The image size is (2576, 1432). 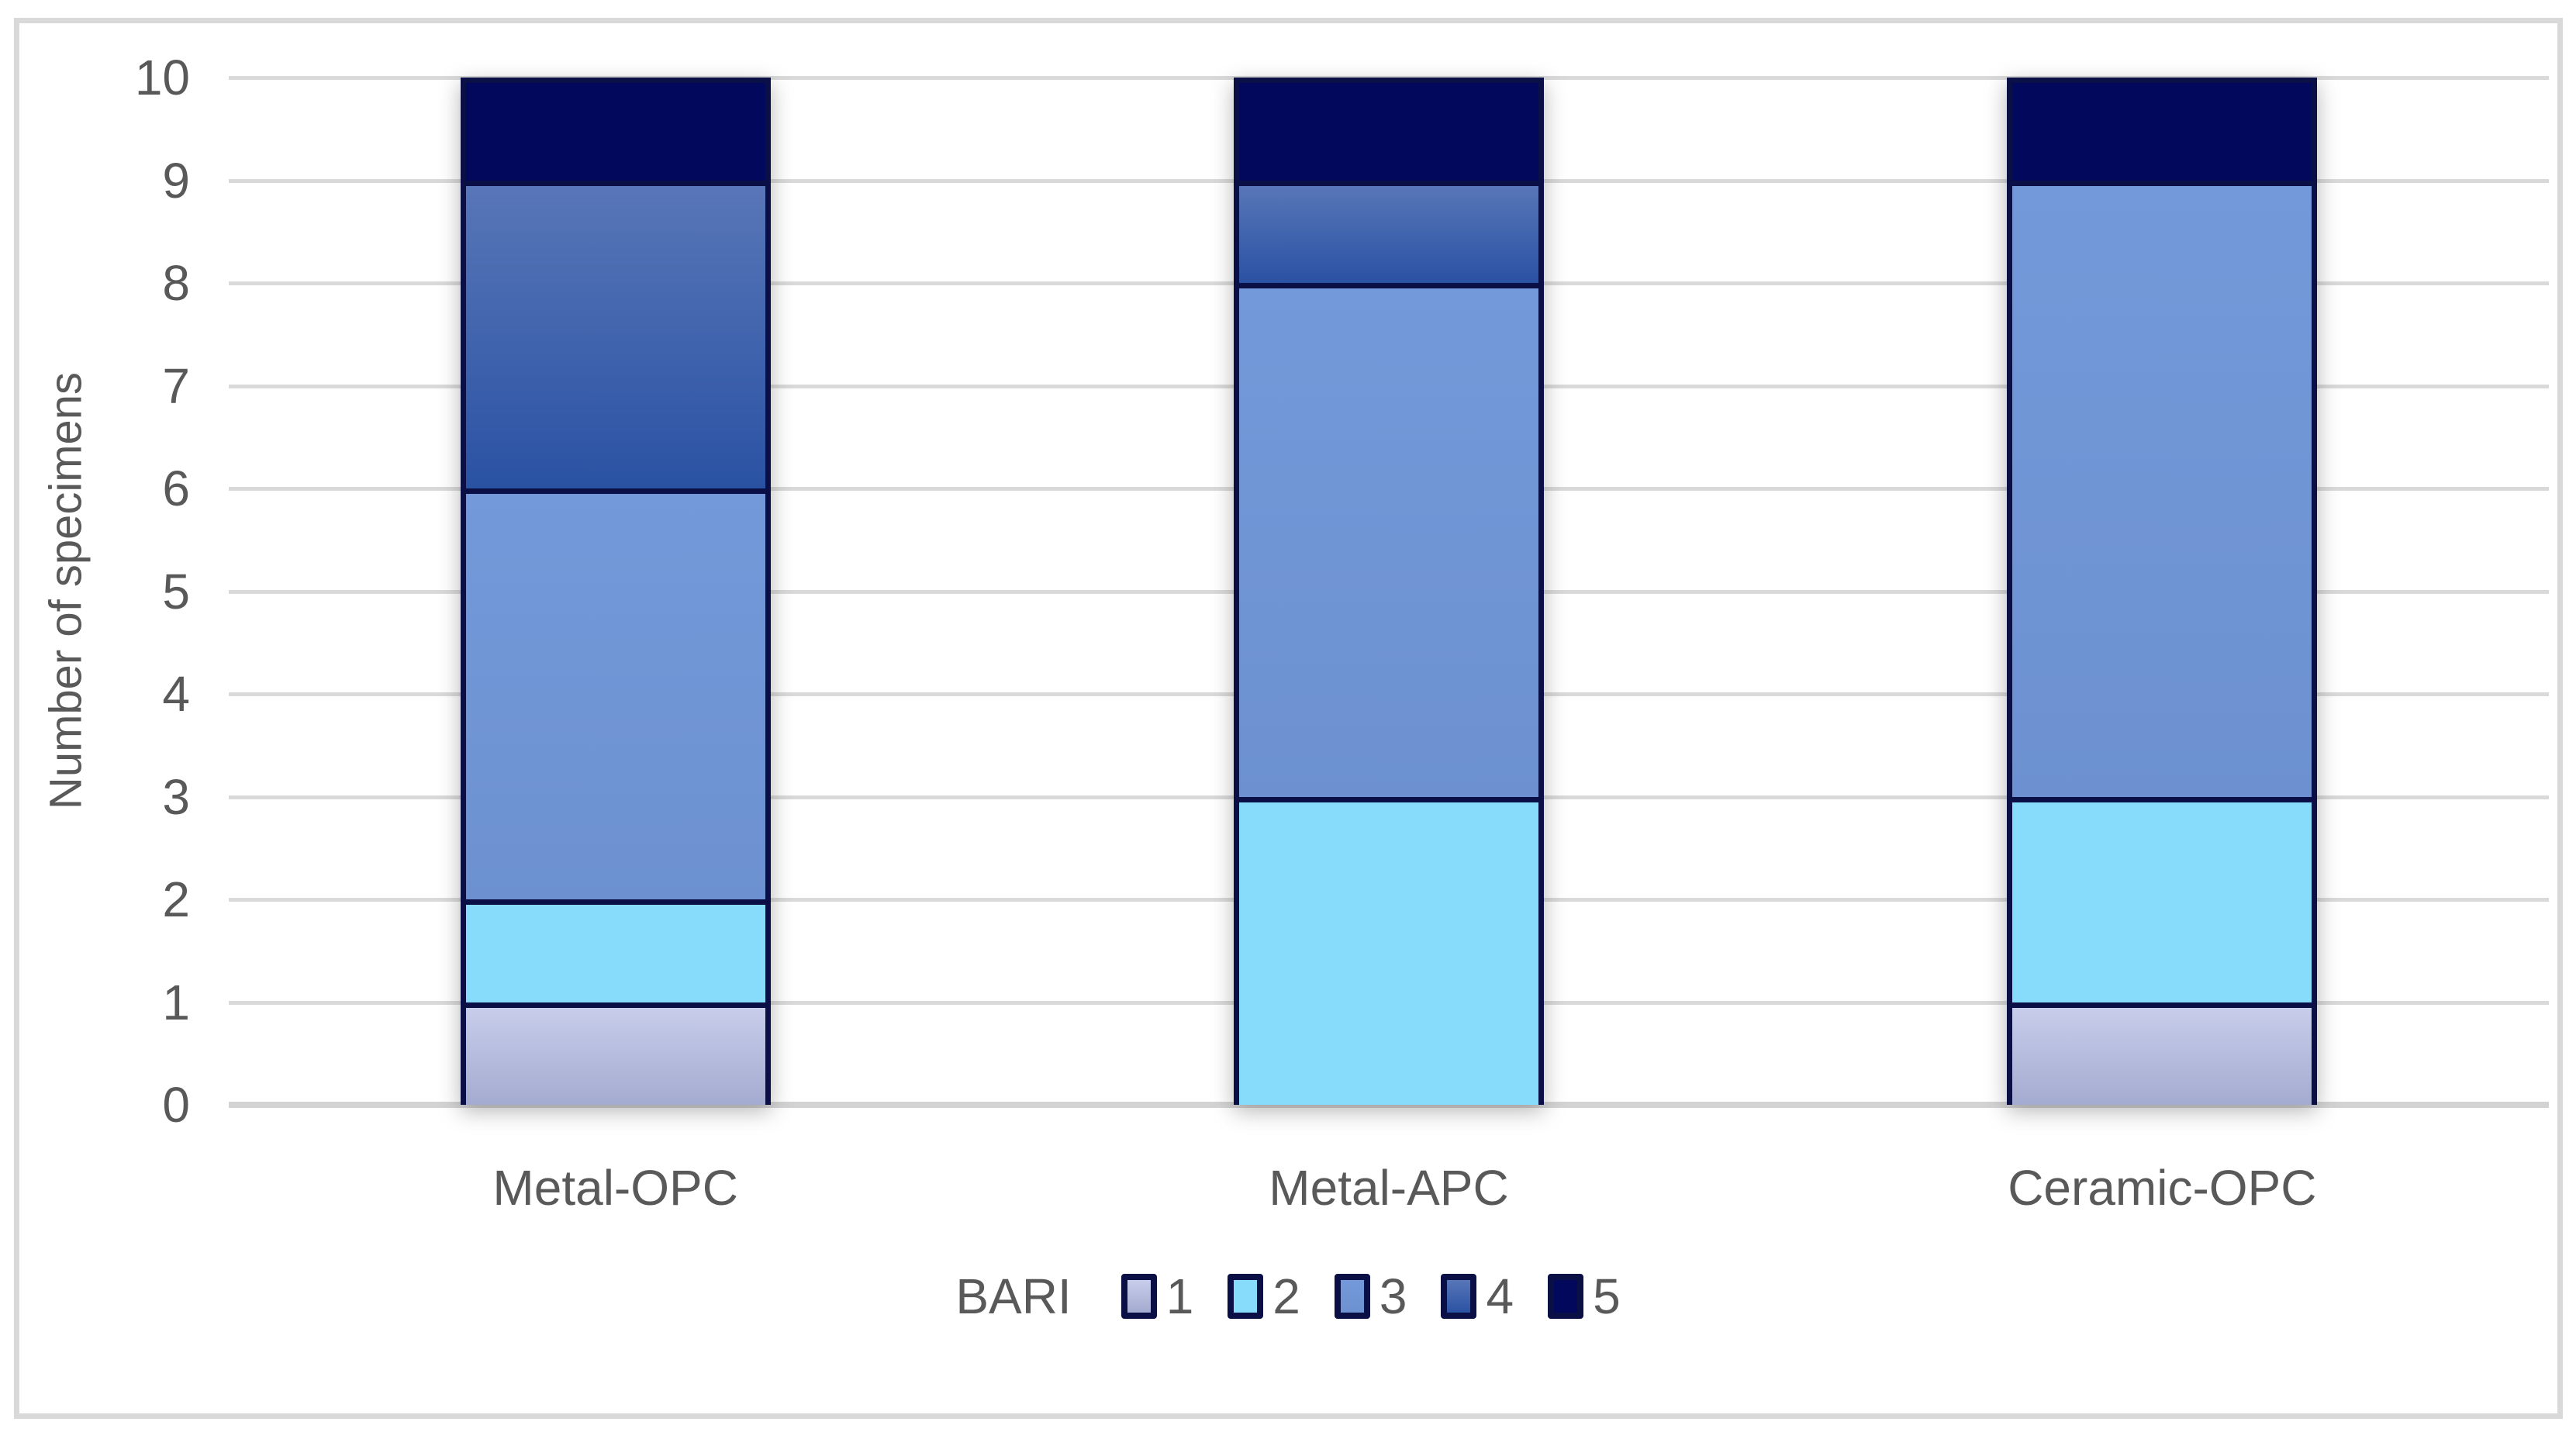 I want to click on legend-title: BARI, so click(x=1013, y=1296).